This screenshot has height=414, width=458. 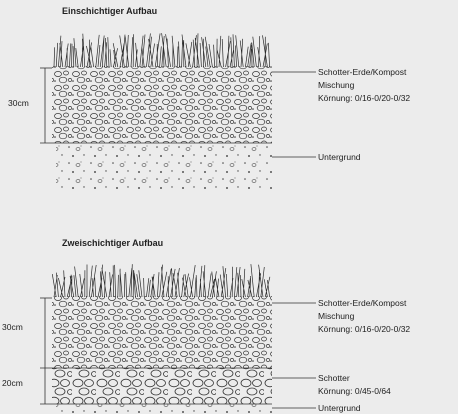 I want to click on section-title: Zweischichtiger Aufbau, so click(x=112, y=243).